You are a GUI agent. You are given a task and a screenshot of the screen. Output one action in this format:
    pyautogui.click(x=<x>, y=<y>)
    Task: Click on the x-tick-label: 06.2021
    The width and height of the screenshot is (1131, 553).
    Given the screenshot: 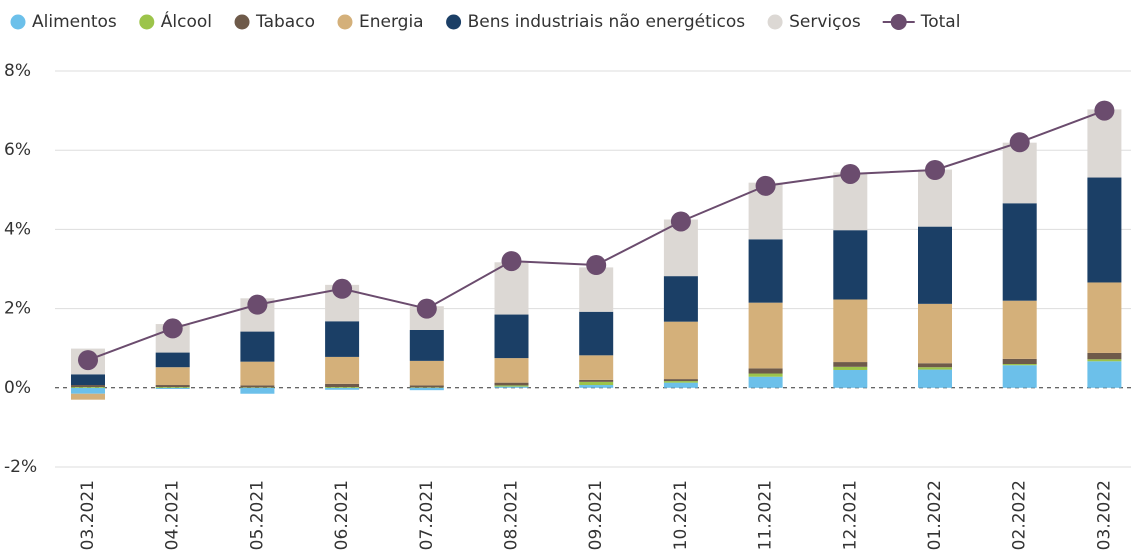 What is the action you would take?
    pyautogui.click(x=342, y=515)
    